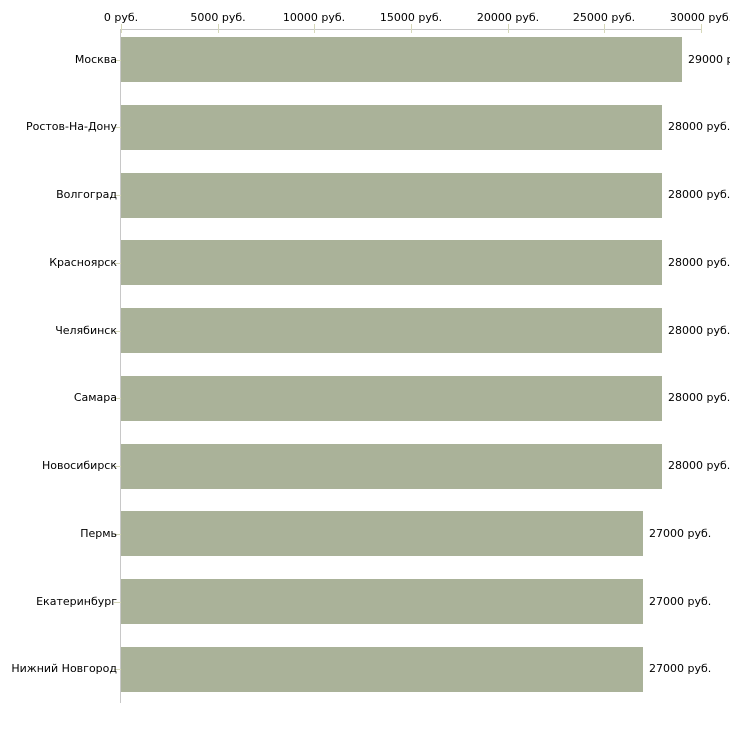 Image resolution: width=730 pixels, height=730 pixels. I want to click on category-label: Нижний Новгород, so click(64, 669).